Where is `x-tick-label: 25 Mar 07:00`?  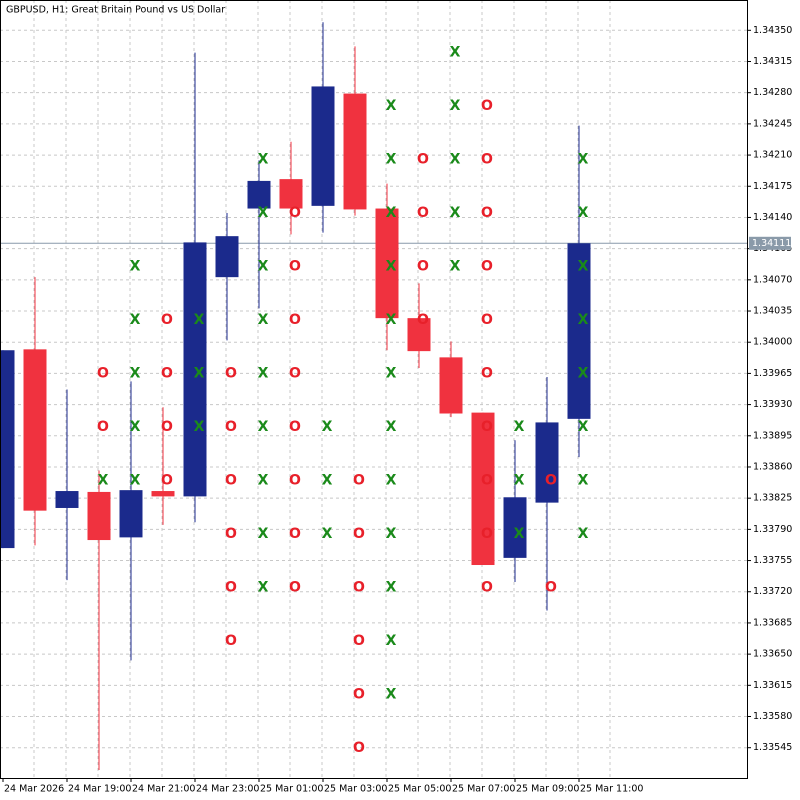 x-tick-label: 25 Mar 07:00 is located at coordinates (483, 789).